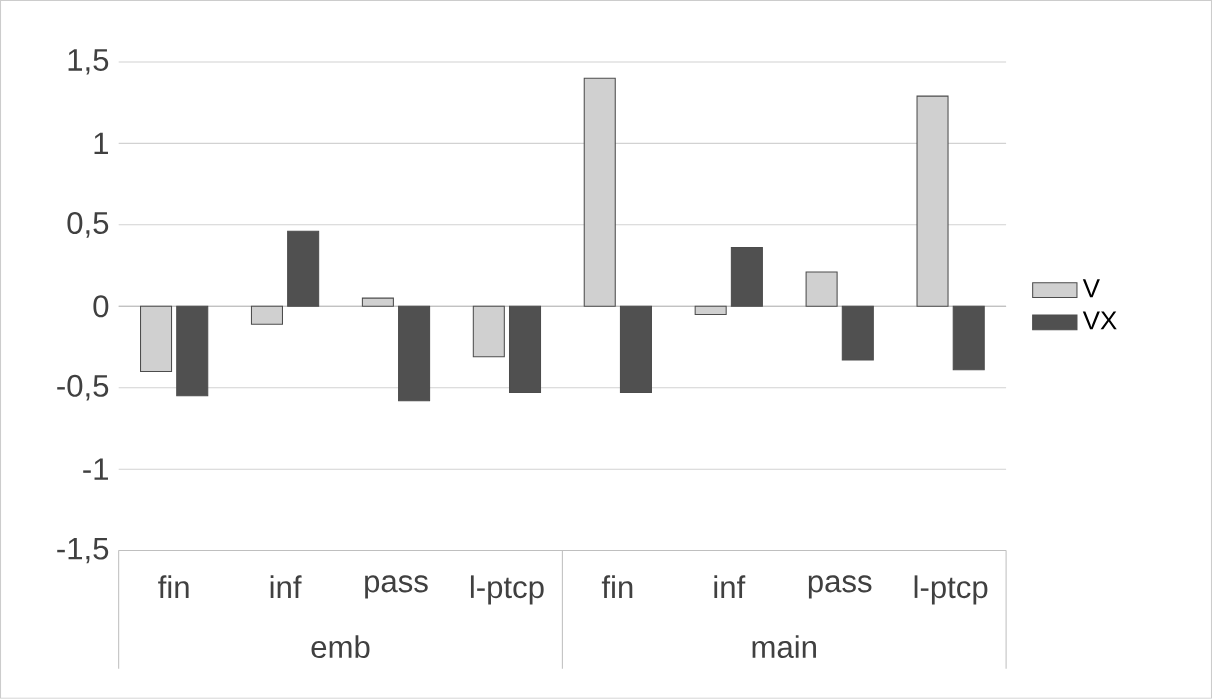  What do you see at coordinates (83, 387) in the screenshot?
I see `y-tick-label: -0,5` at bounding box center [83, 387].